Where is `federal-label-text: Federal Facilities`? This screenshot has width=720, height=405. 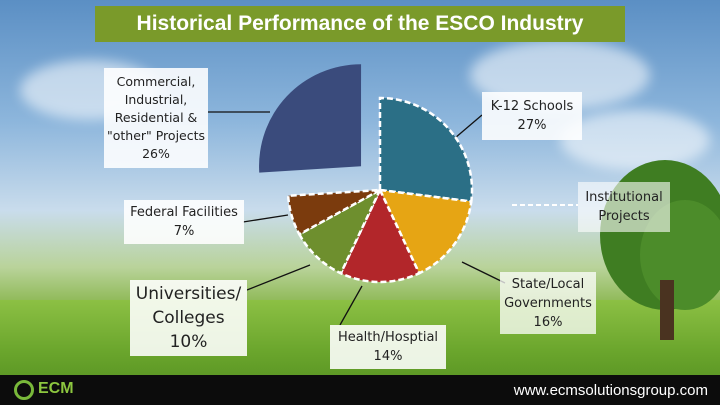 federal-label-text: Federal Facilities is located at coordinates (184, 212).